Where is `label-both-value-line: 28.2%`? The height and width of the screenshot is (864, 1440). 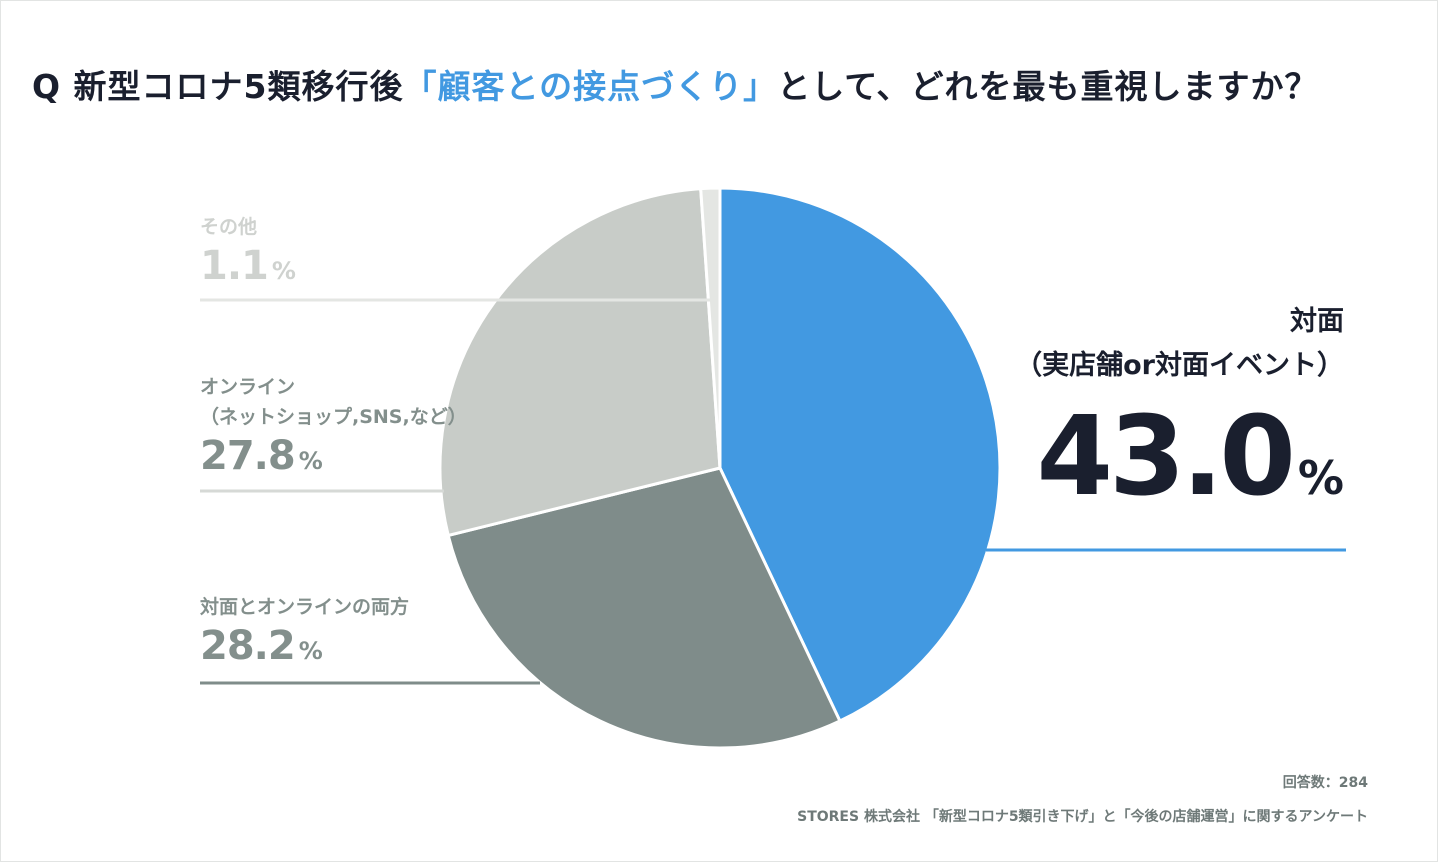 label-both-value-line: 28.2% is located at coordinates (304, 648).